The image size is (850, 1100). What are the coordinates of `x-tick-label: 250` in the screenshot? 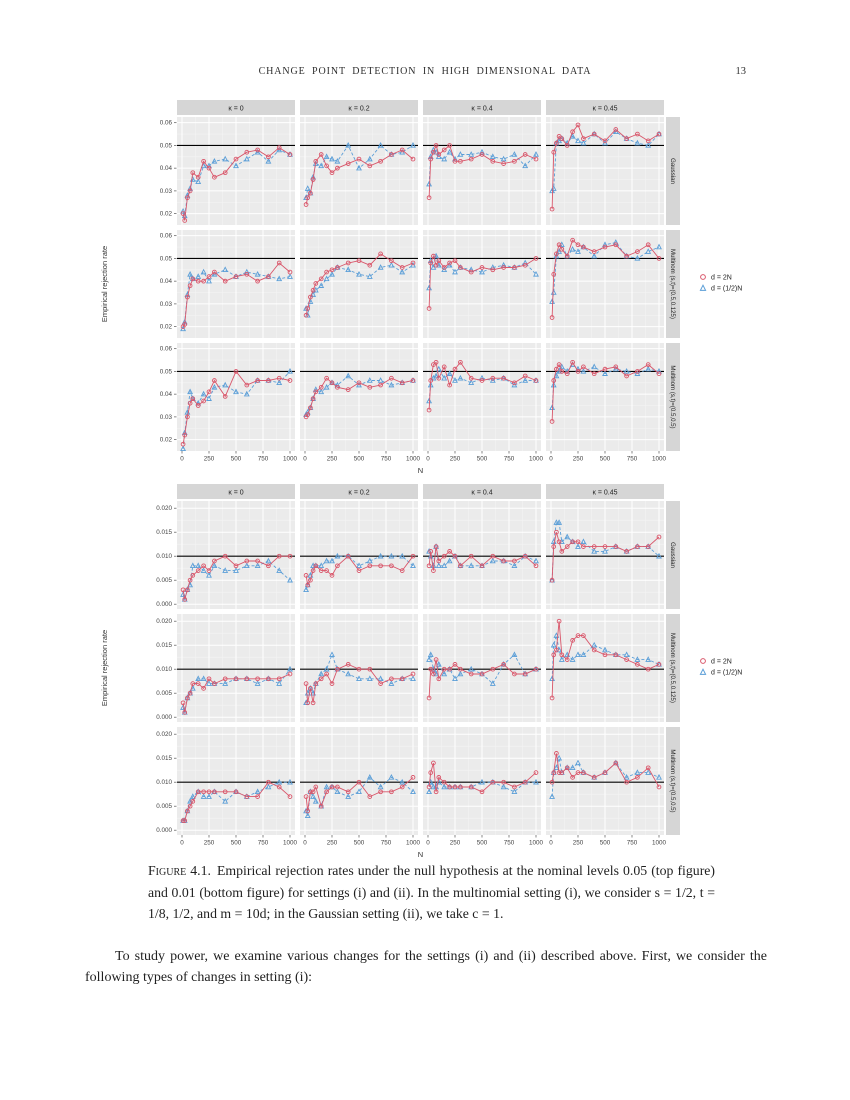 It's located at (332, 459).